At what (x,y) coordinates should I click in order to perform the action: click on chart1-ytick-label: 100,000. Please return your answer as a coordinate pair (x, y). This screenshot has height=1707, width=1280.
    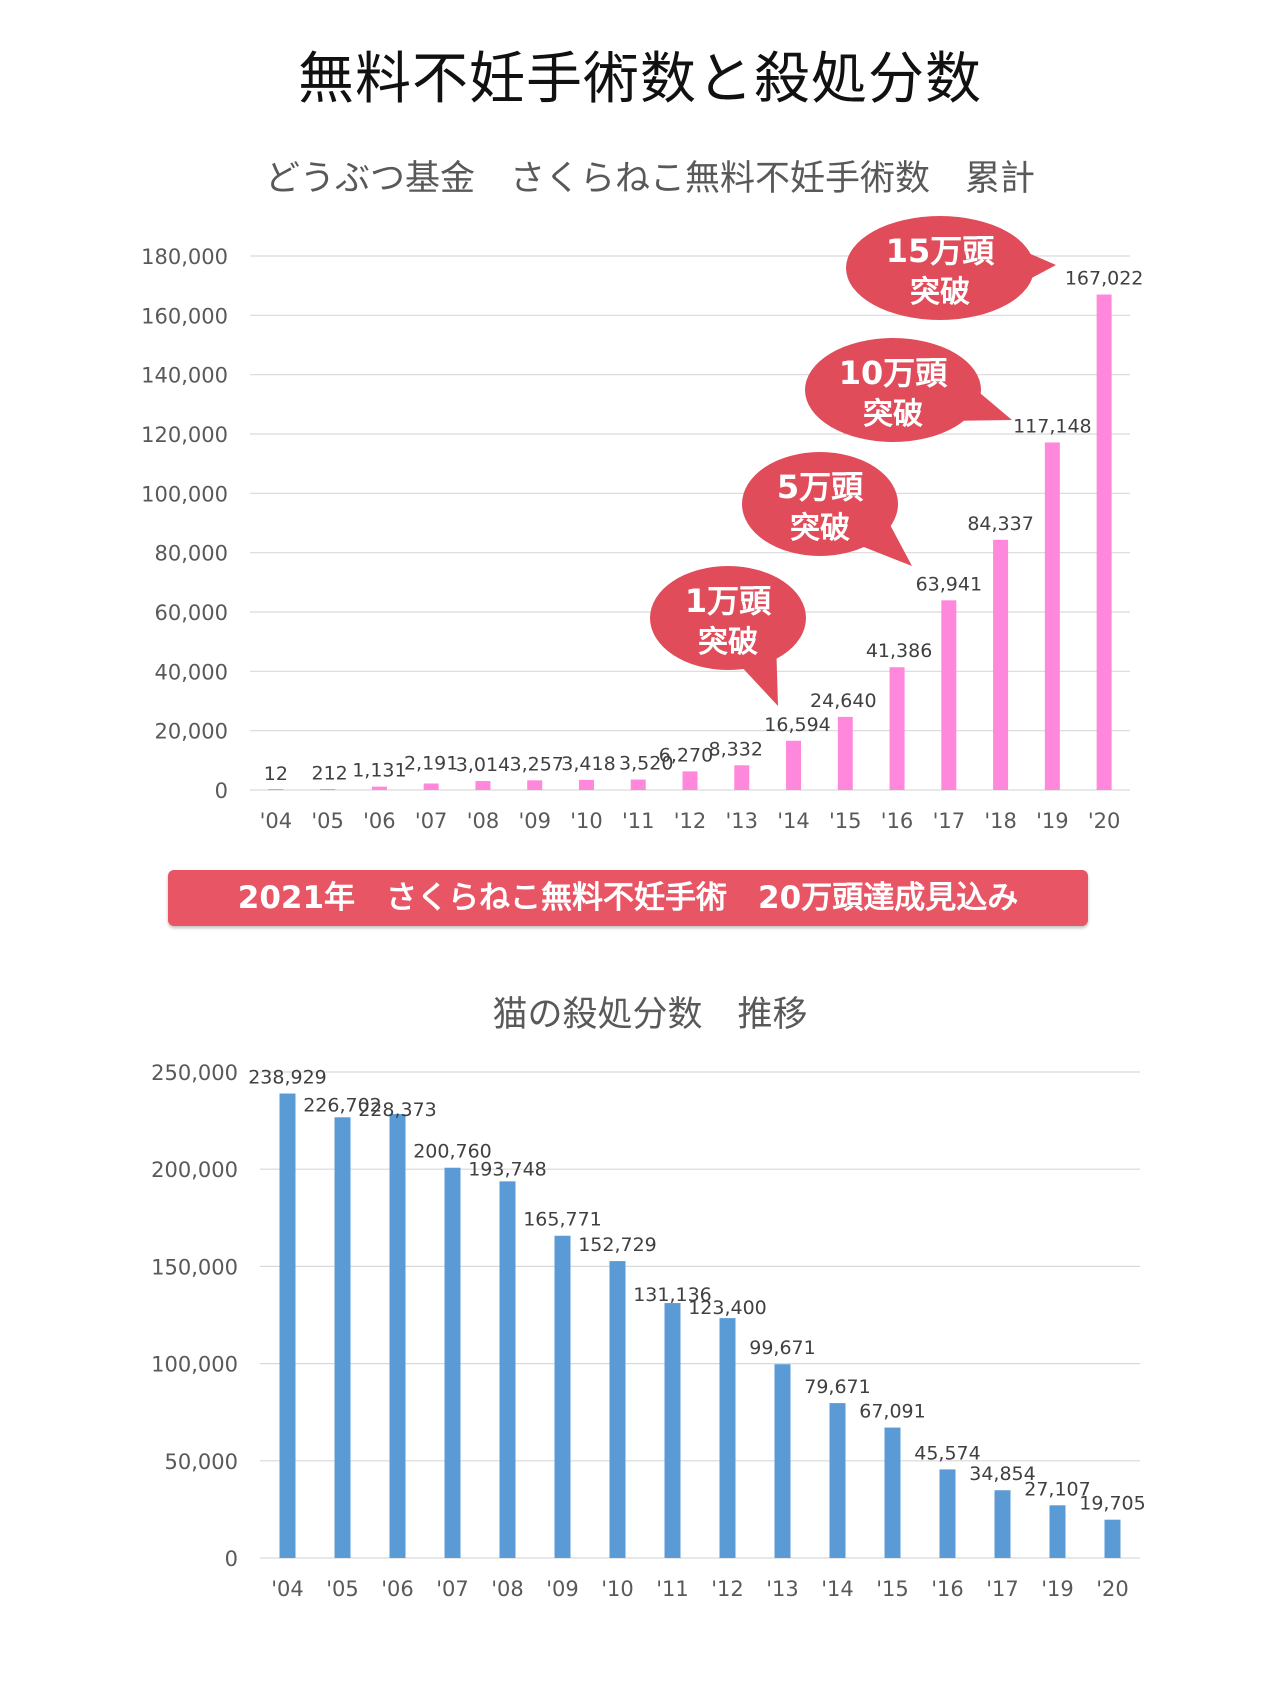
    Looking at the image, I should click on (184, 494).